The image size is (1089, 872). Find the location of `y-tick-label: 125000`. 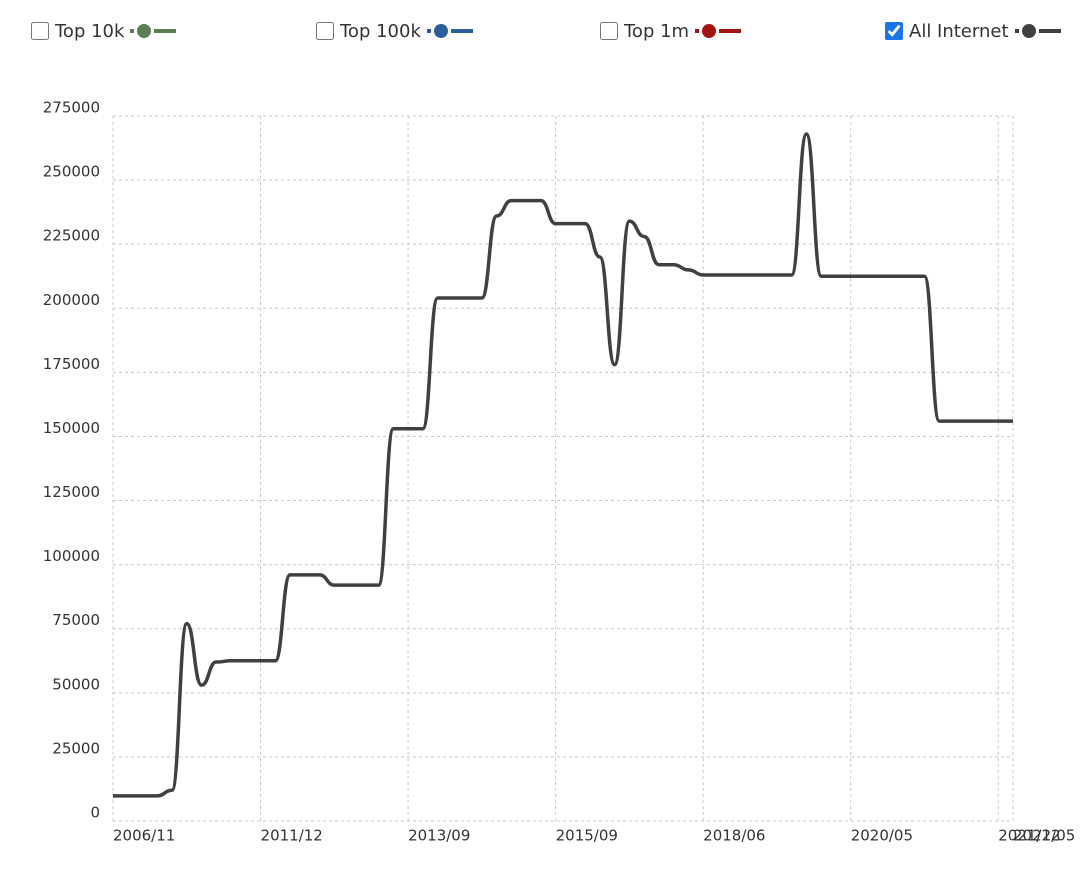

y-tick-label: 125000 is located at coordinates (71, 492).